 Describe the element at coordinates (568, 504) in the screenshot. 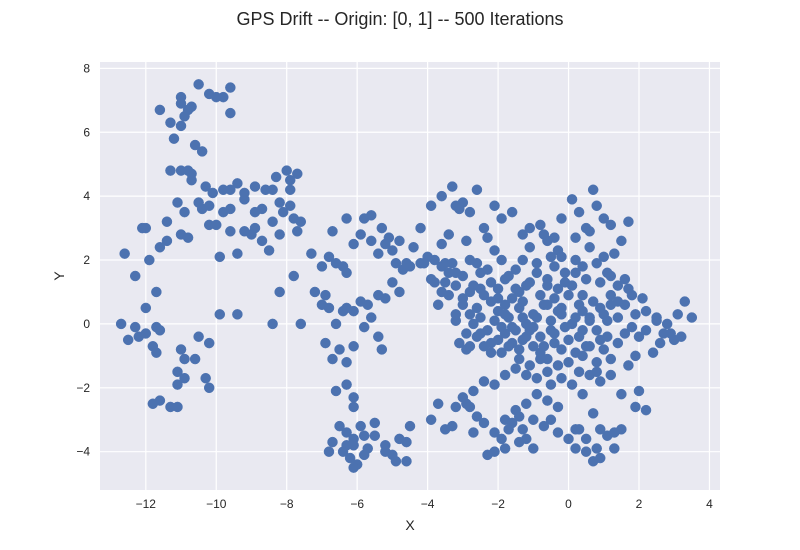

I see `x-tick-label: 0` at that location.